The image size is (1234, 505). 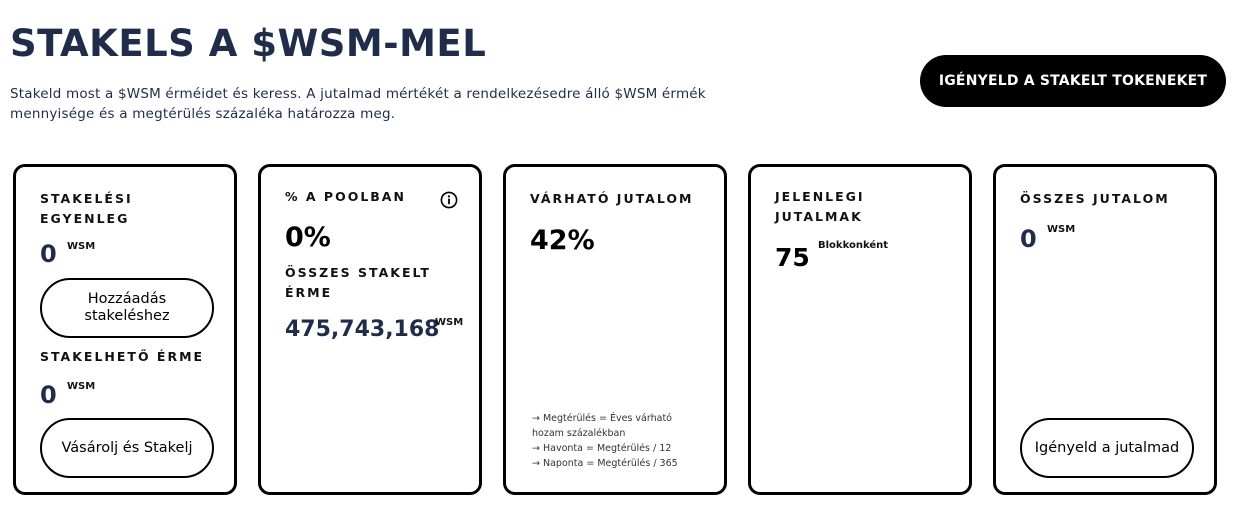 What do you see at coordinates (579, 433) in the screenshot?
I see `note-line: hozam százalékban` at bounding box center [579, 433].